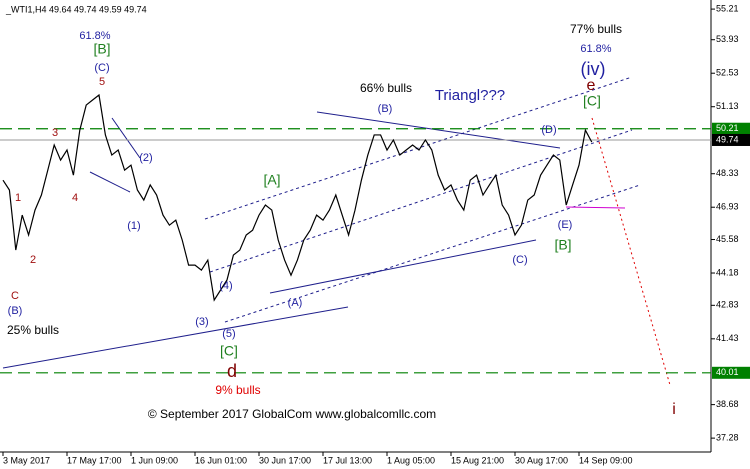  I want to click on wave-label: (A), so click(295, 303).